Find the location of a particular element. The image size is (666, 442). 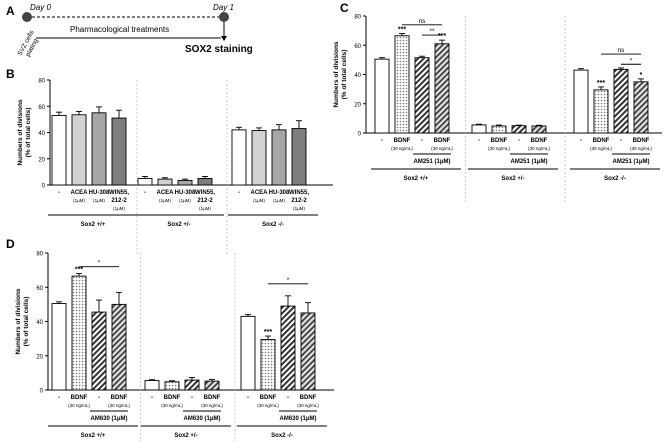

day0-label: Day 0 is located at coordinates (40, 7).